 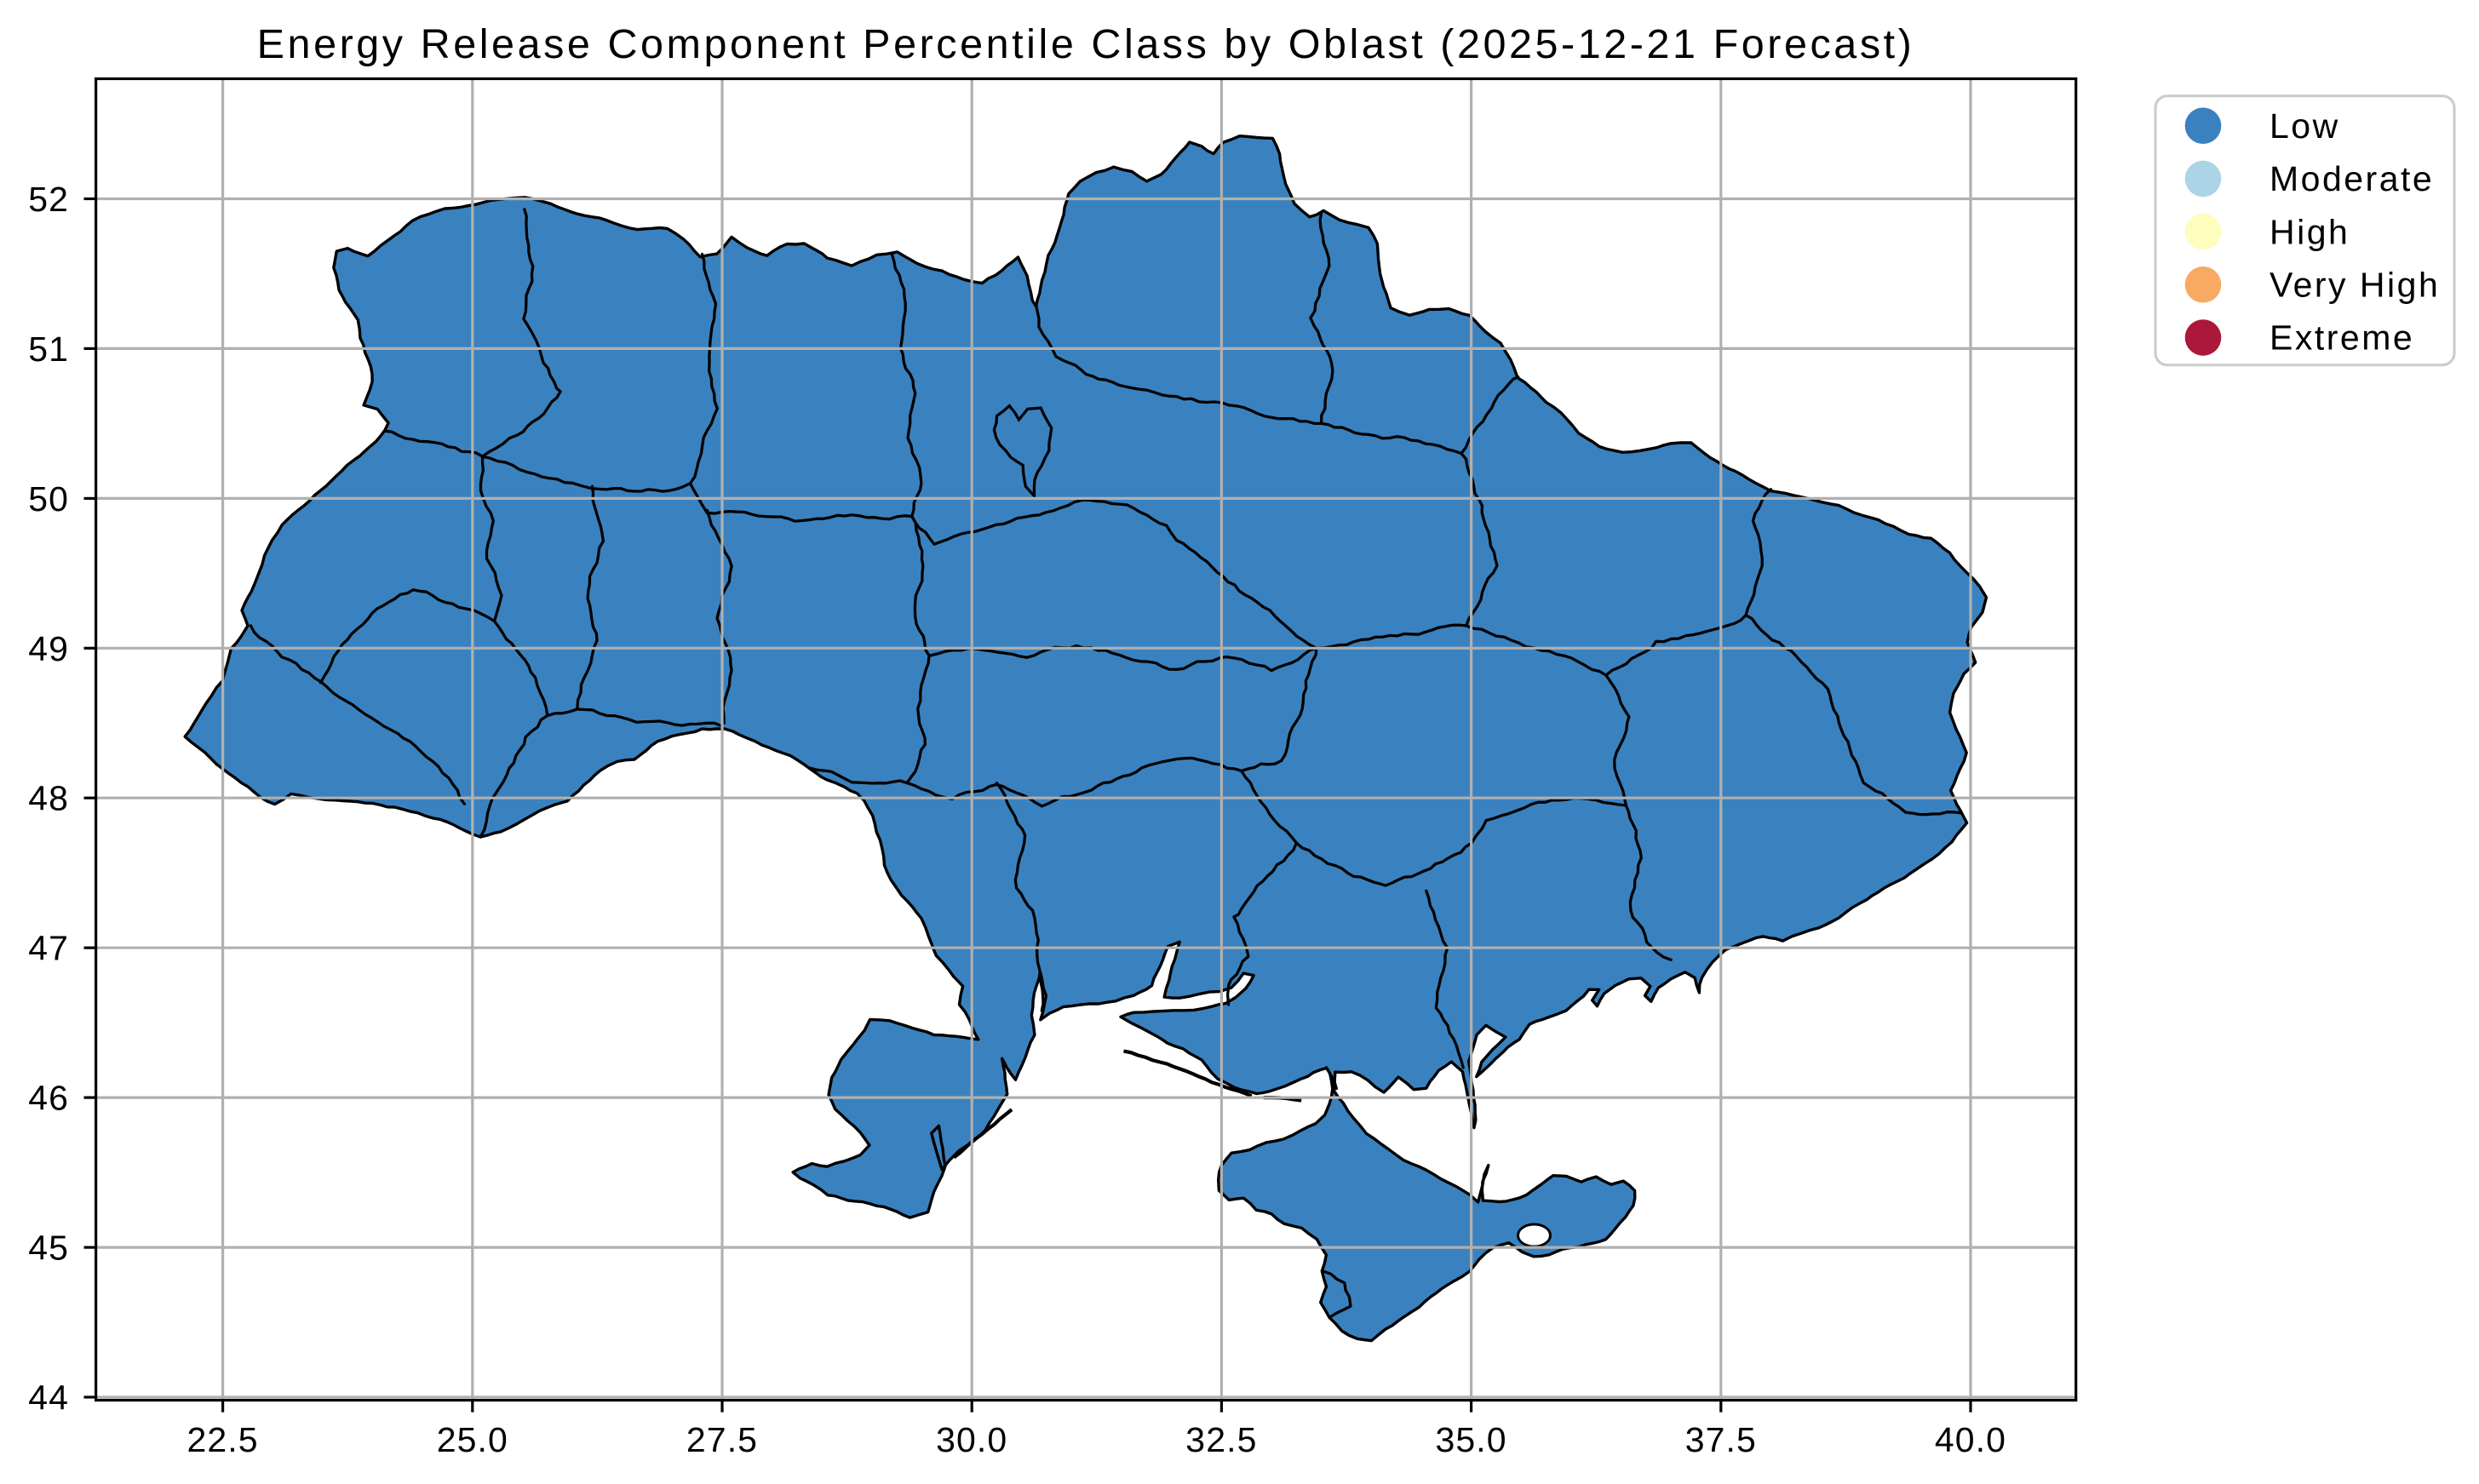 What do you see at coordinates (48, 200) in the screenshot?
I see `svg-text: 52` at bounding box center [48, 200].